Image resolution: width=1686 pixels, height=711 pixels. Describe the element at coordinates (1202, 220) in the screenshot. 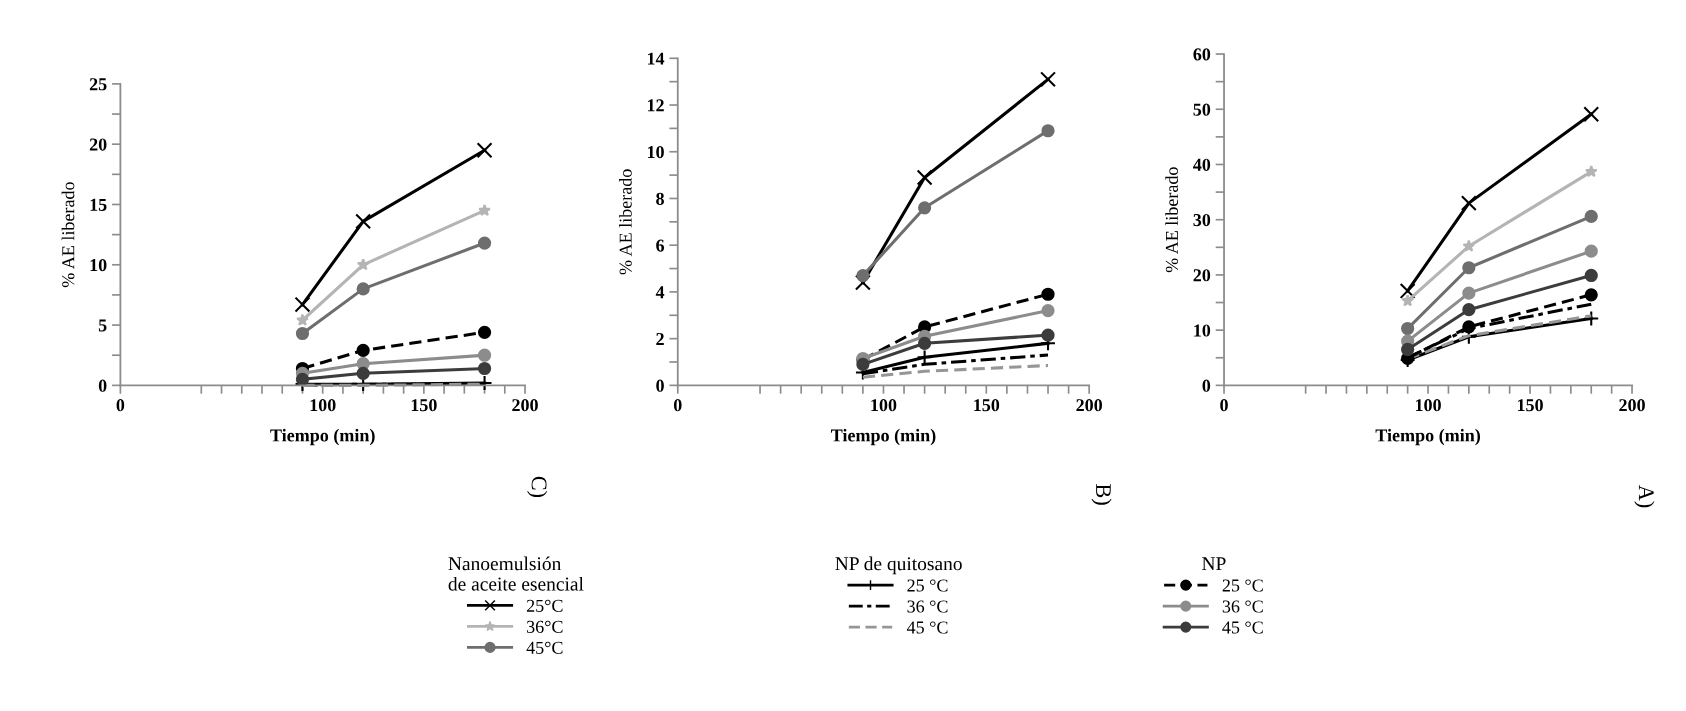

I see `y-tick-label: 30` at that location.